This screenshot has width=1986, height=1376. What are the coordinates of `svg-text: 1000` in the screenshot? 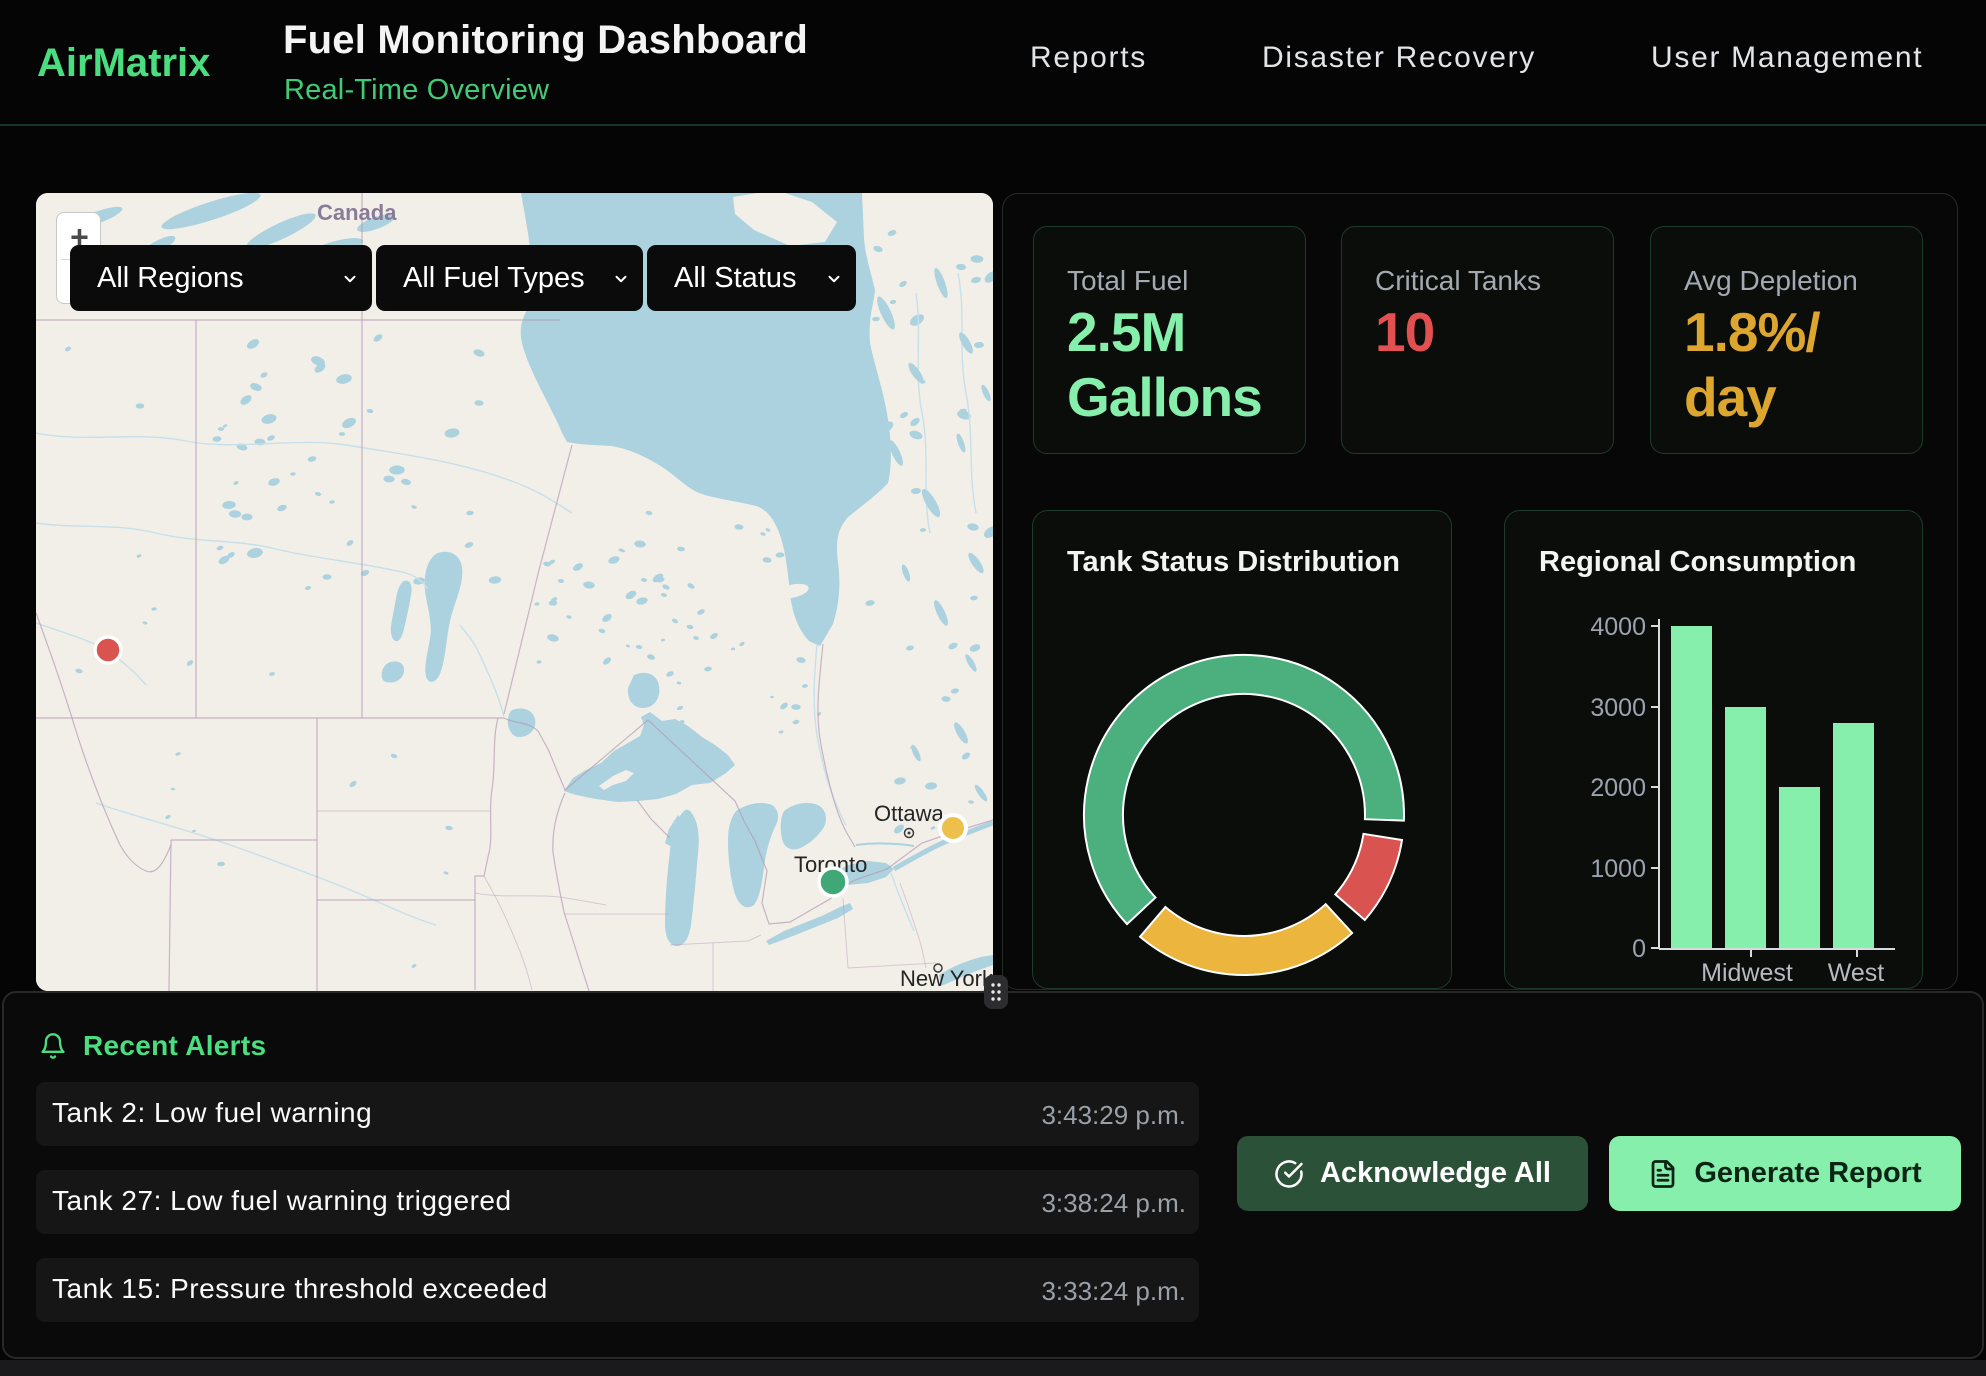 It's located at (1618, 869).